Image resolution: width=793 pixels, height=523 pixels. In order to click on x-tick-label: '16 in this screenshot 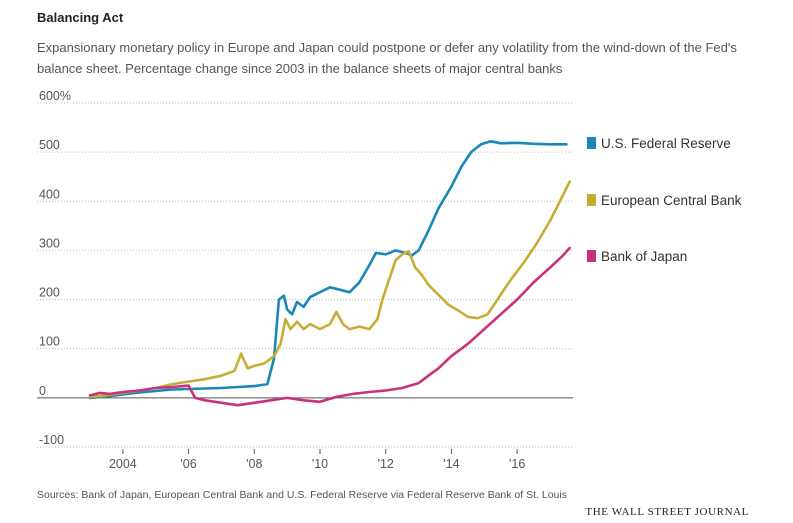, I will do `click(517, 464)`.